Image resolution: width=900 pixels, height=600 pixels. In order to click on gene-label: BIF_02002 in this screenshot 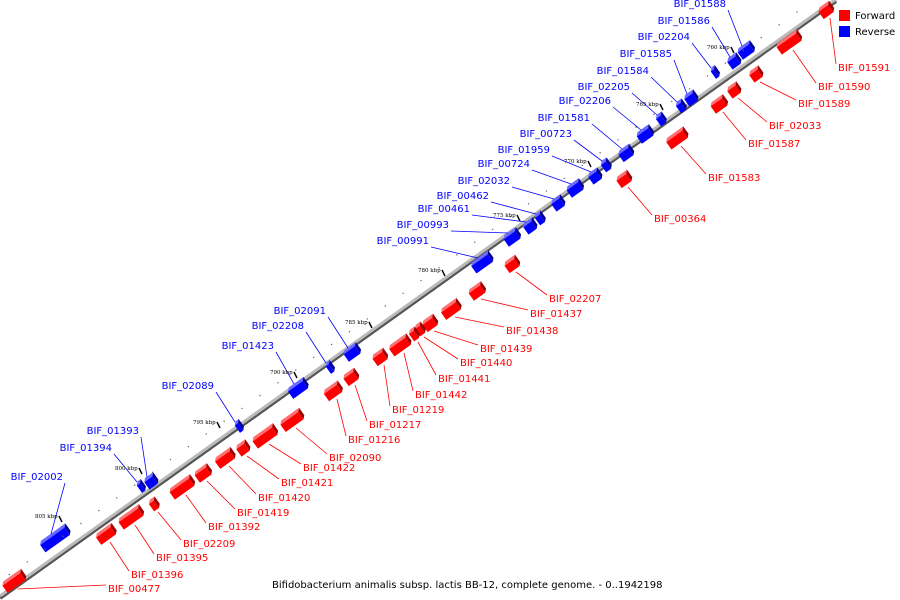, I will do `click(37, 477)`.